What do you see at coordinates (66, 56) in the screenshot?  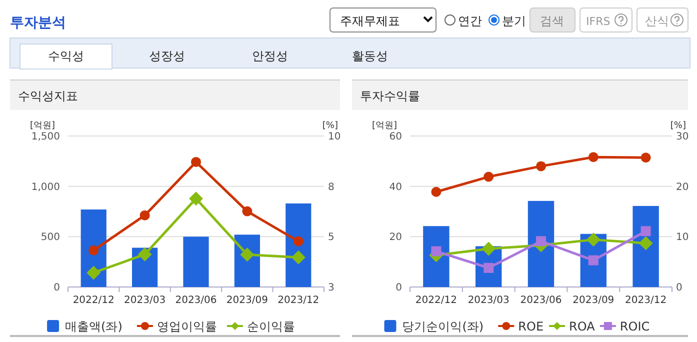 I see `text: 수익성` at bounding box center [66, 56].